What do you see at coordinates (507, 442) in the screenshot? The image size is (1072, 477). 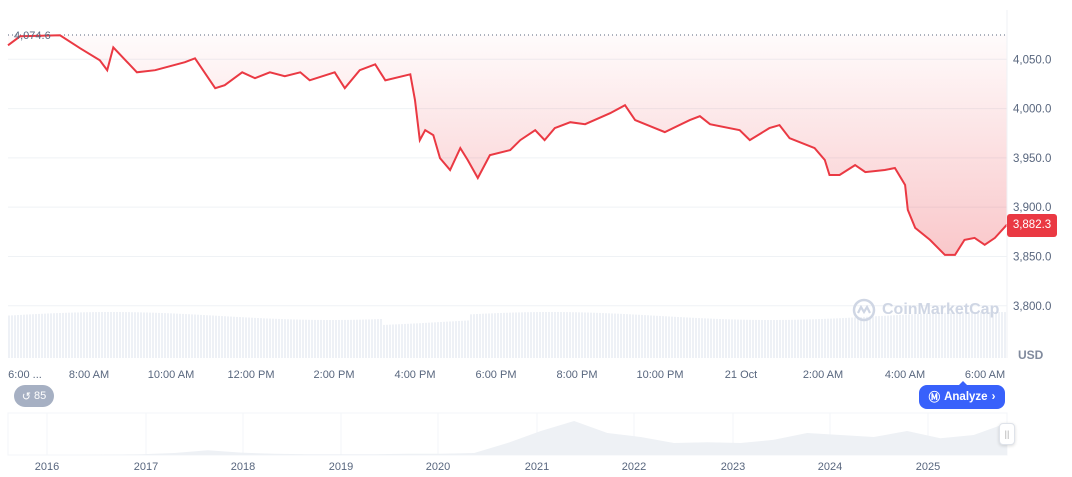 I see `navigator: 2016 2017 2018 2019 2020 2021 2022 2023 2024 2025` at bounding box center [507, 442].